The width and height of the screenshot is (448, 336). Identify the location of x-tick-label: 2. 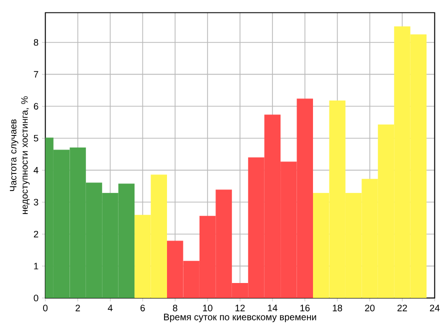
(78, 308).